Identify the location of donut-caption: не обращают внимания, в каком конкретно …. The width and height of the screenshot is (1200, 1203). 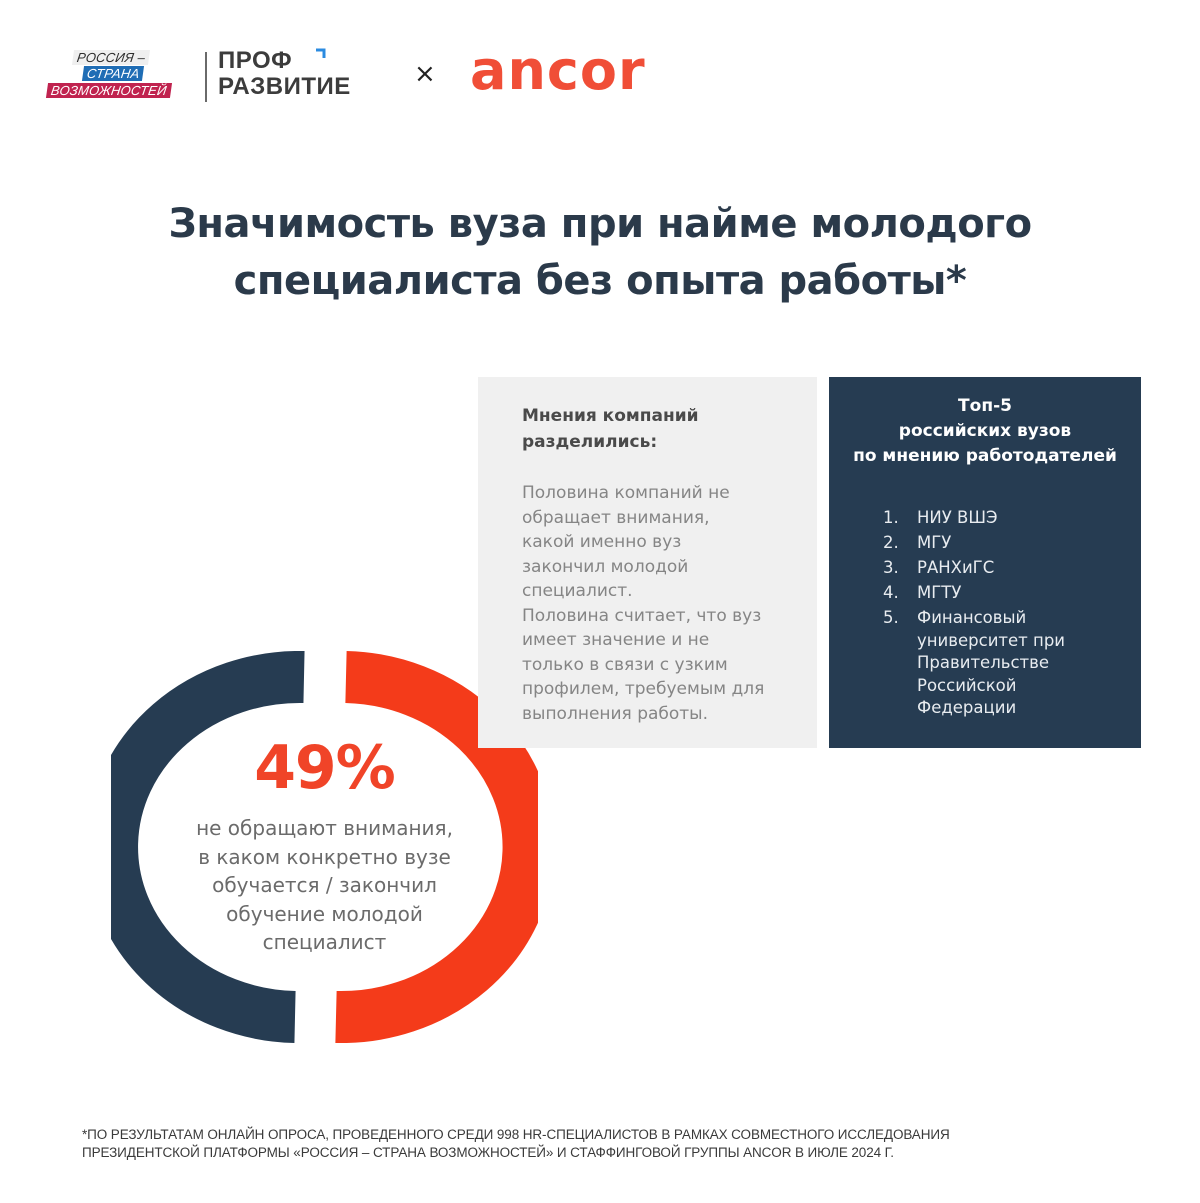
(324, 885).